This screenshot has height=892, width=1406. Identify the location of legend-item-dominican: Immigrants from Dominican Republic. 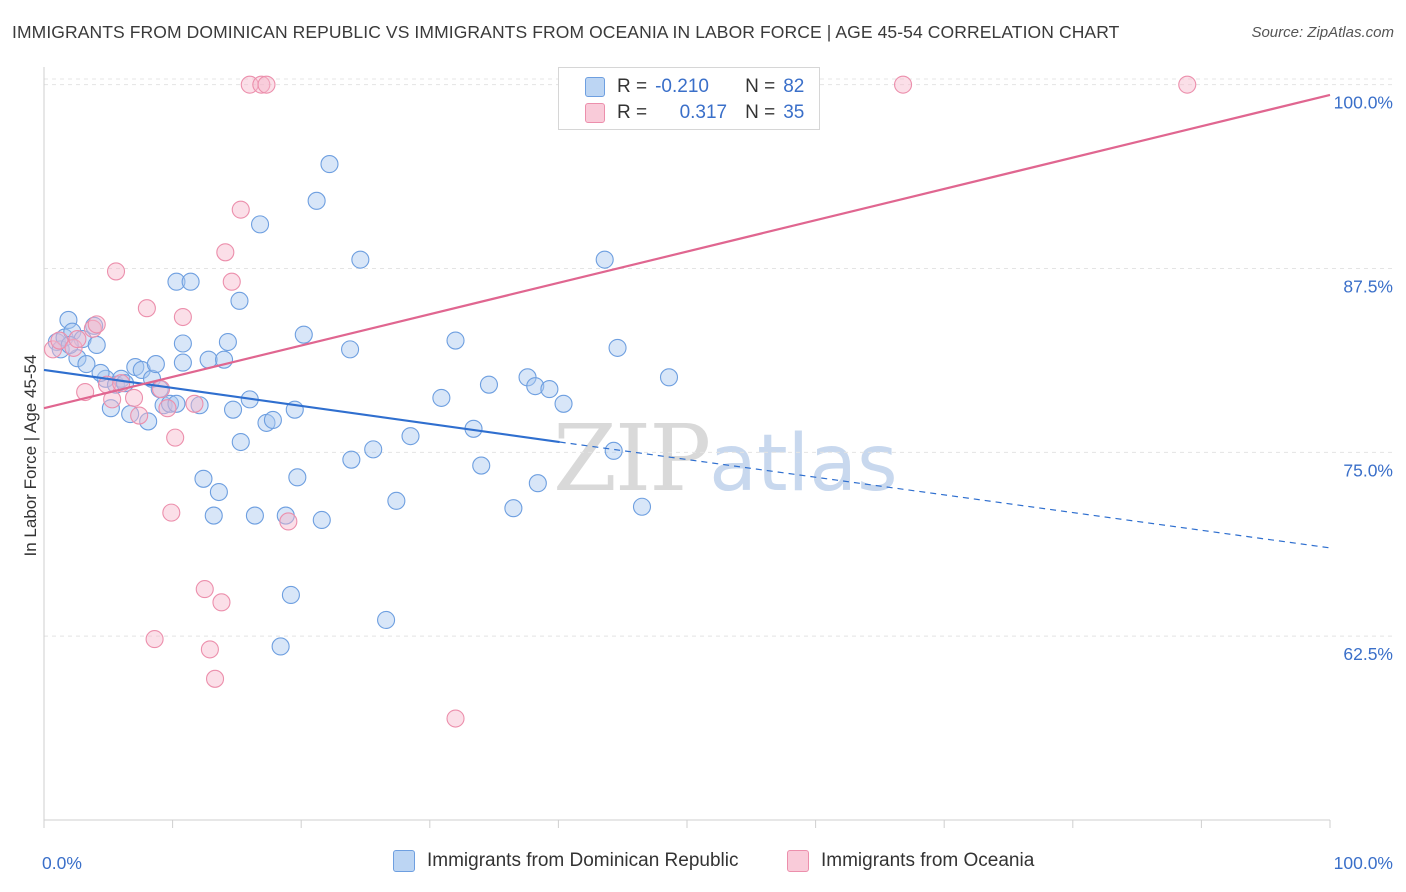
(566, 861).